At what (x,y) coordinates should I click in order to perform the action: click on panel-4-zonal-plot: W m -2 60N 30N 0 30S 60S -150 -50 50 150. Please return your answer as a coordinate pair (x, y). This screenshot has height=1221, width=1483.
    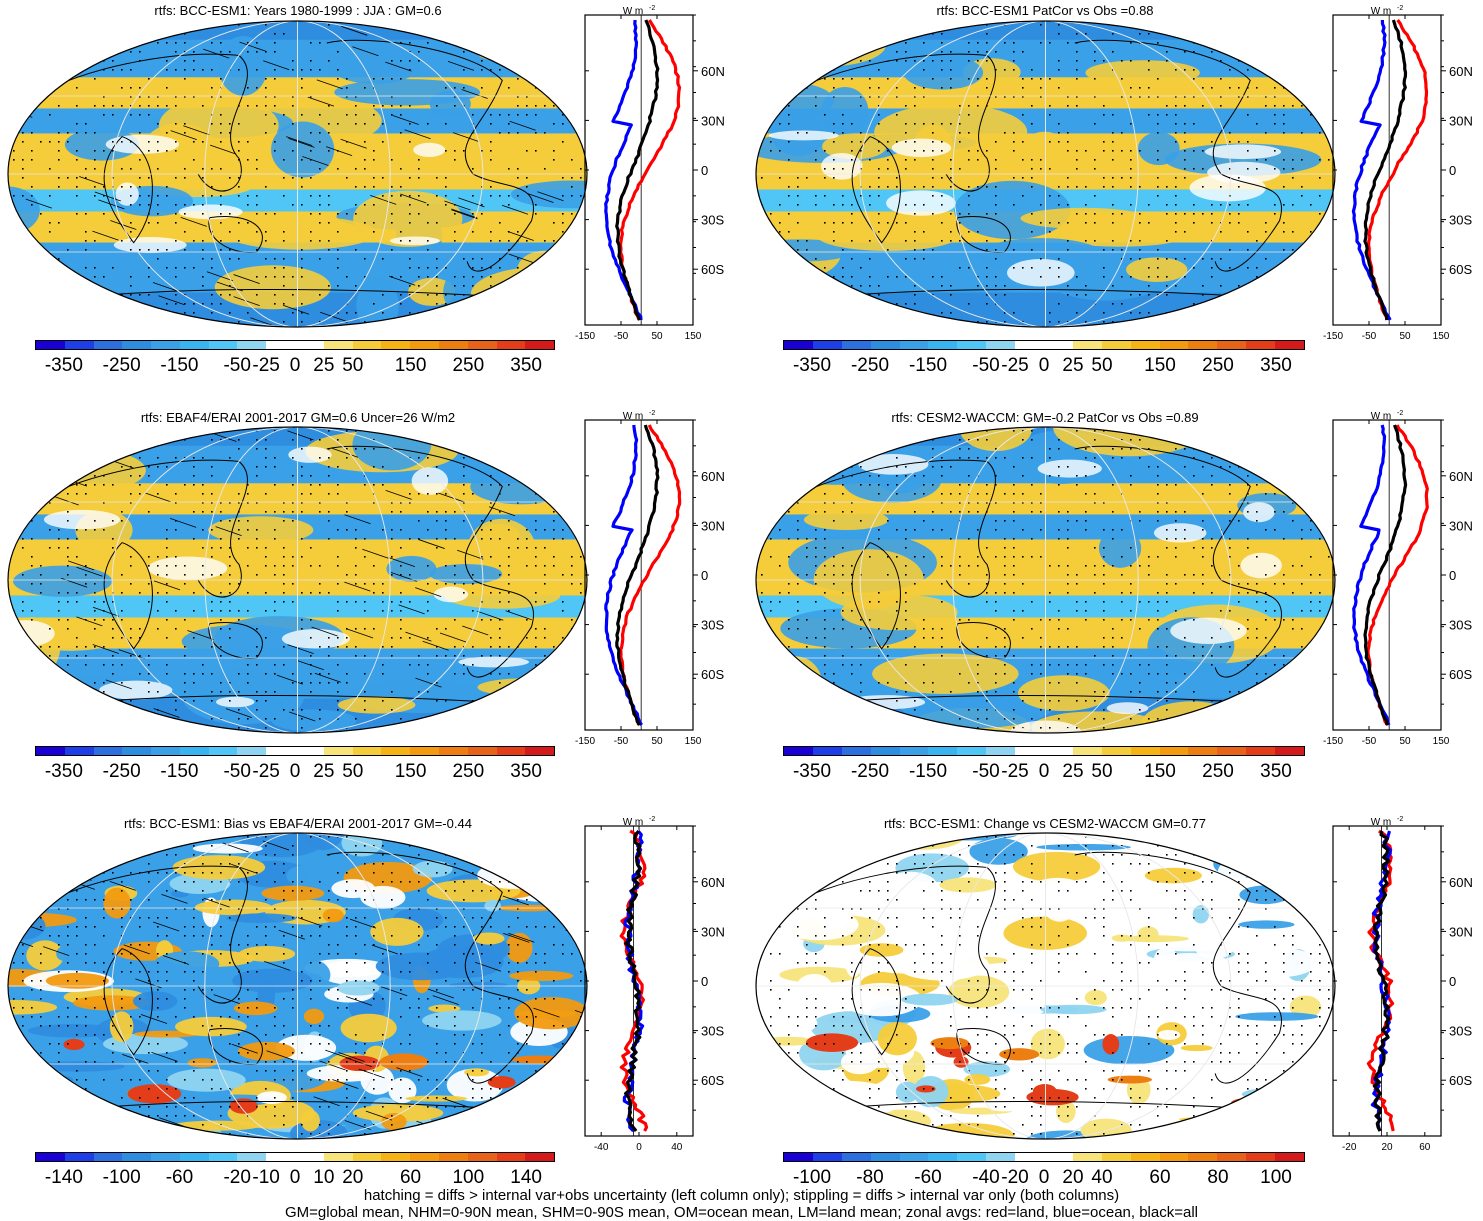
    Looking at the image, I should click on (1398, 578).